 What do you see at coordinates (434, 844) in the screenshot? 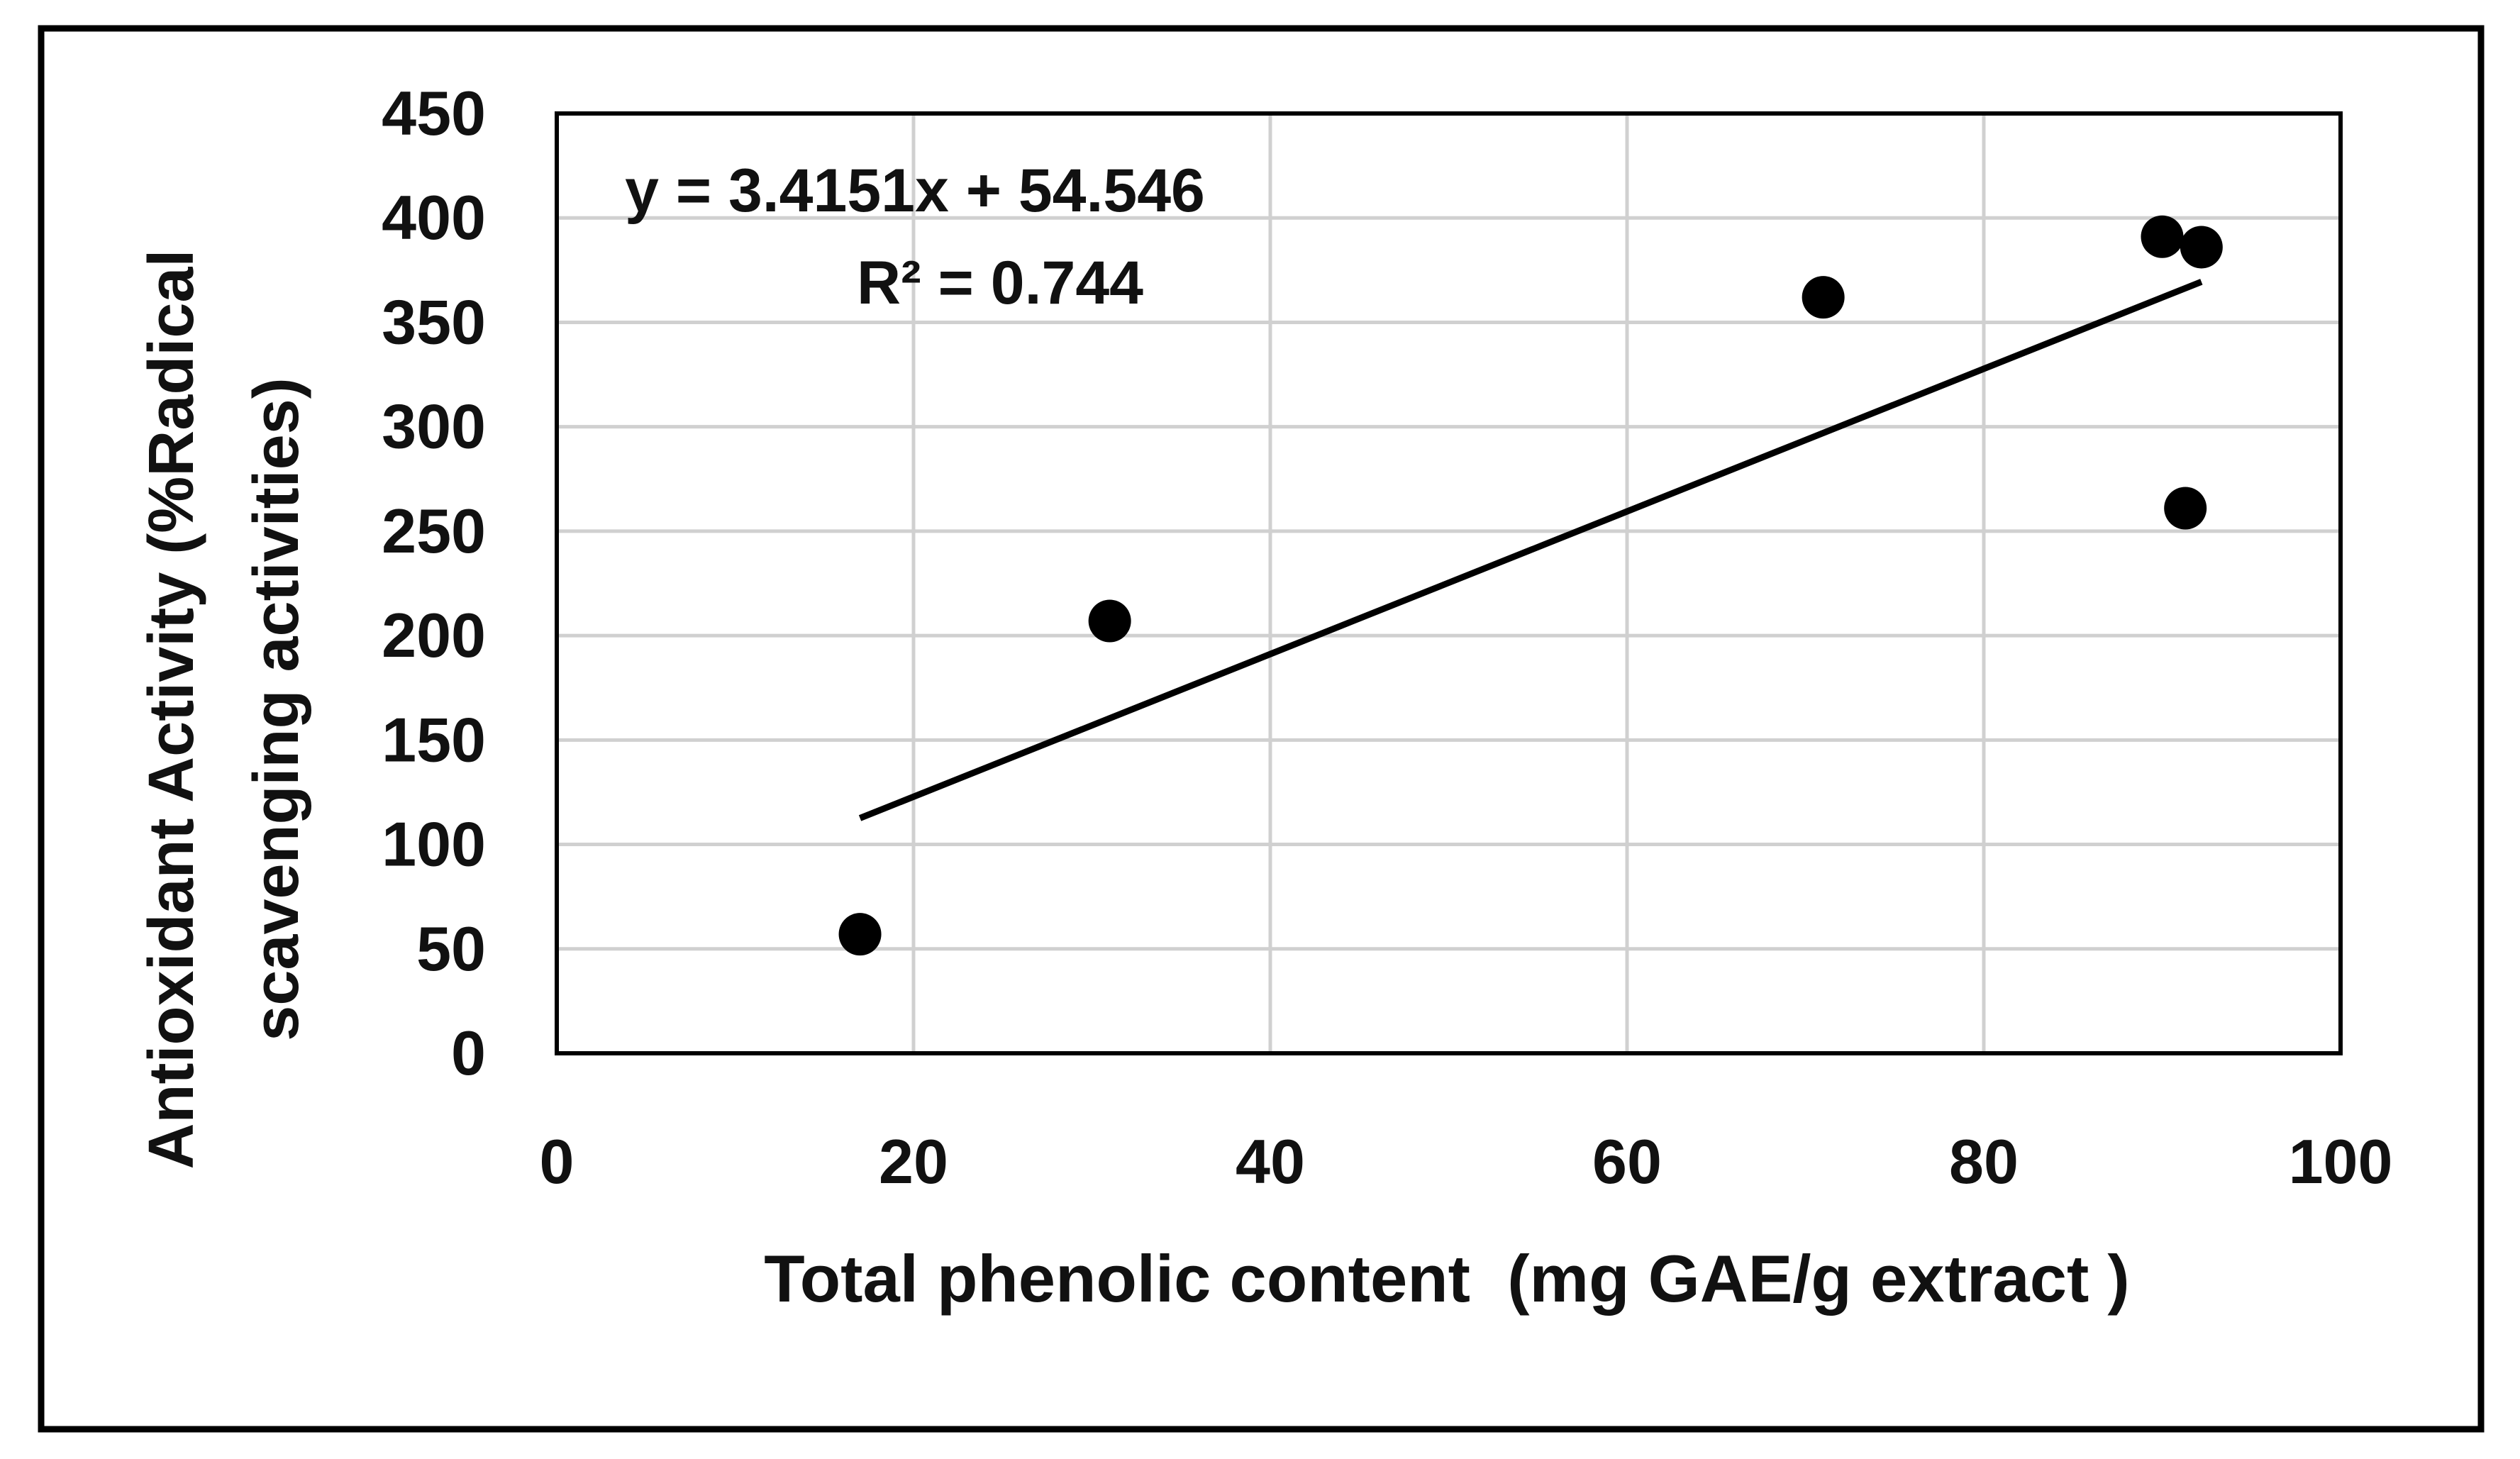
I see `y-tick-label: 100` at bounding box center [434, 844].